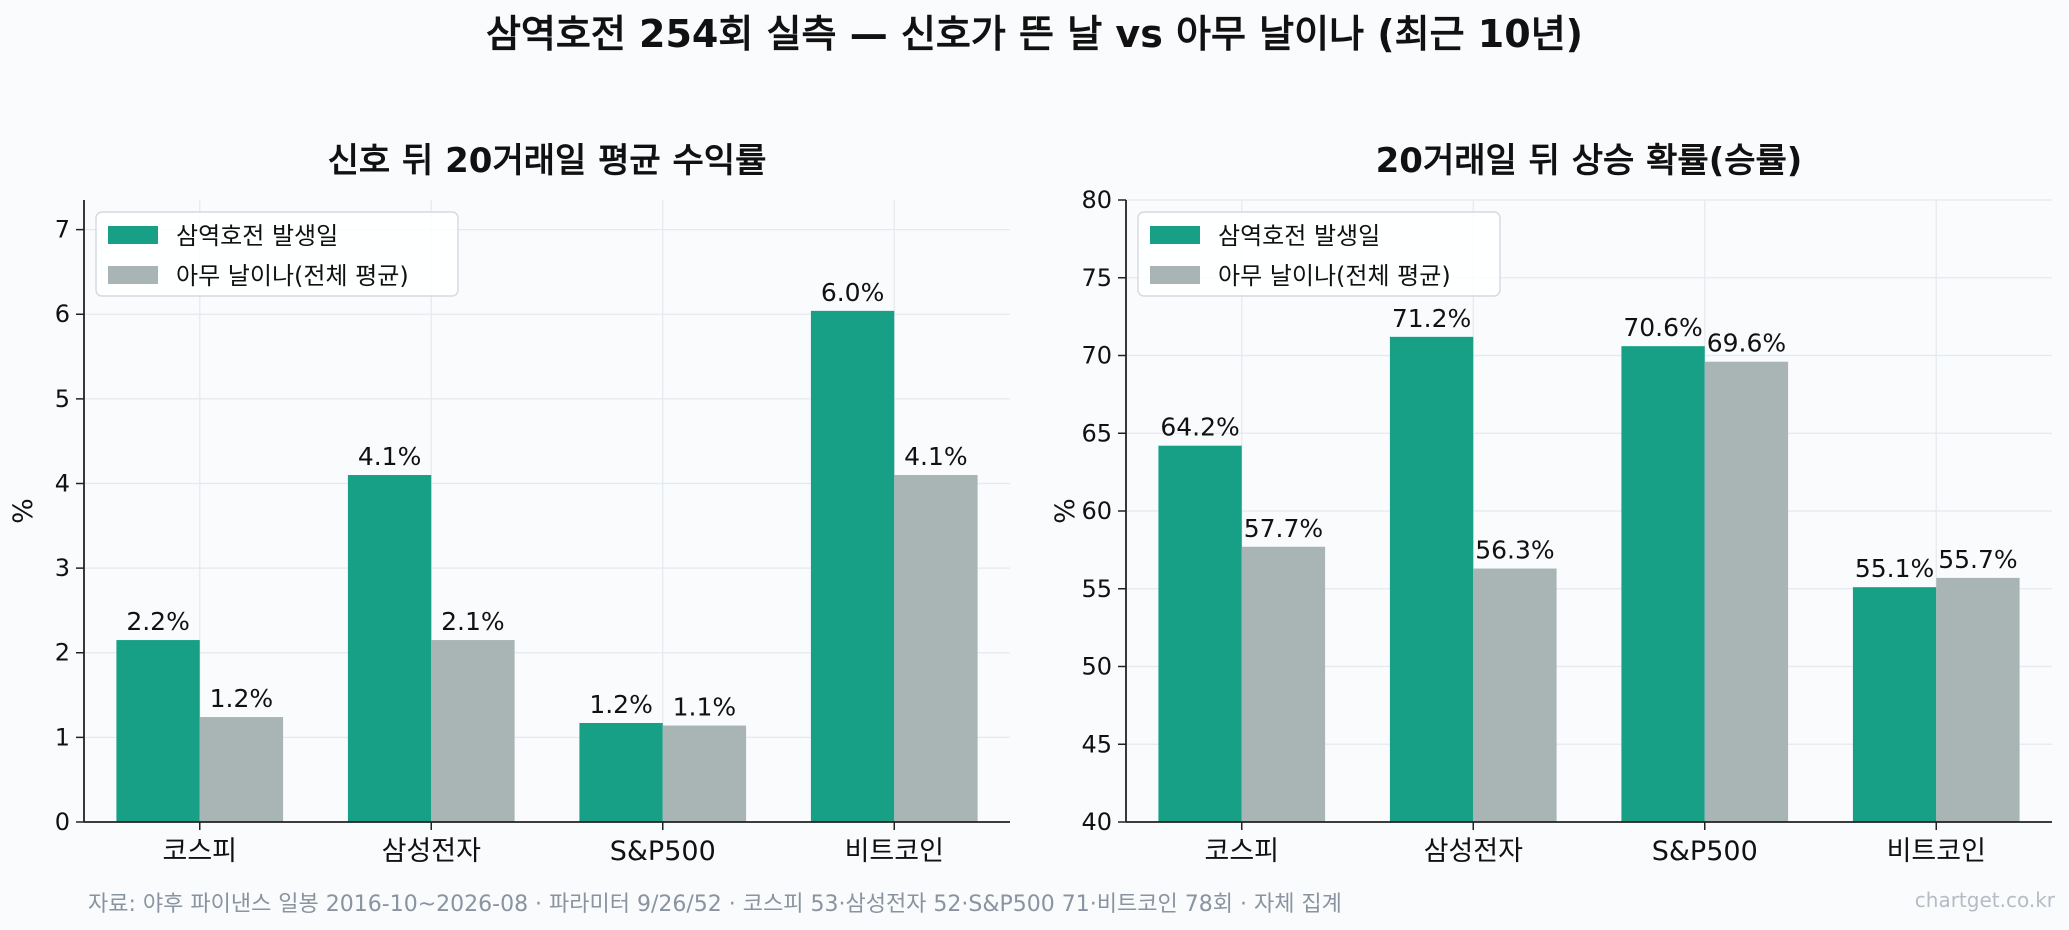  What do you see at coordinates (62, 568) in the screenshot?
I see `y-tick-label: 3` at bounding box center [62, 568].